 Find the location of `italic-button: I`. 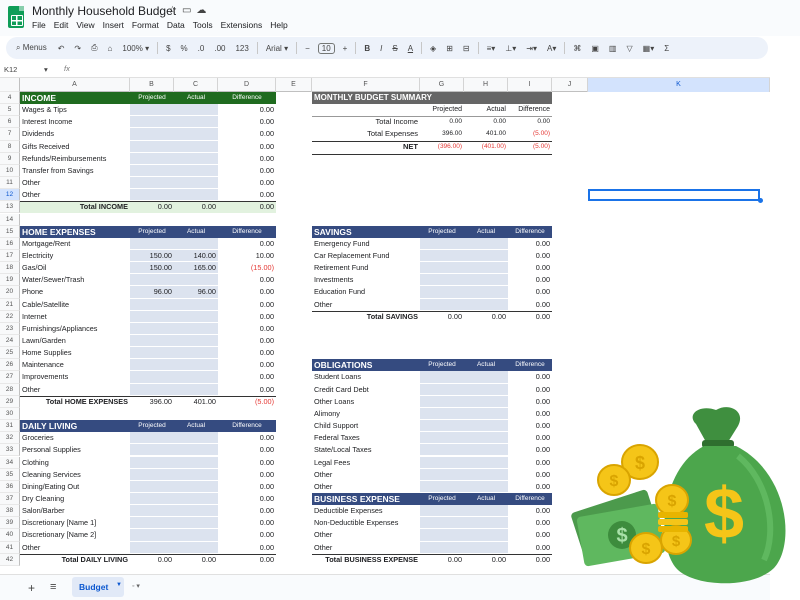

italic-button: I is located at coordinates (381, 48).